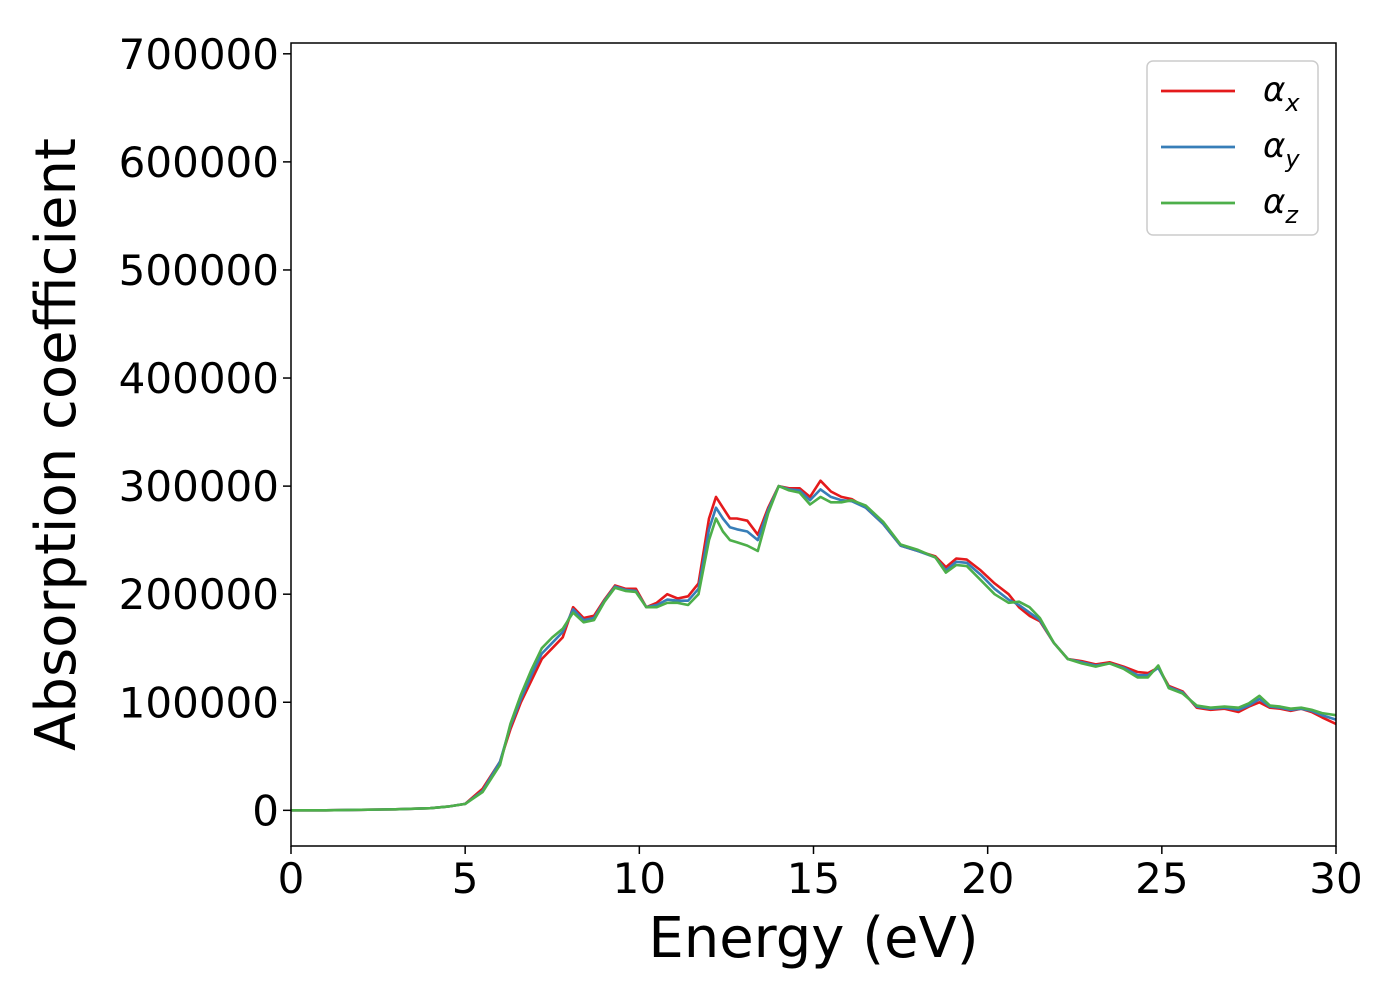 The image size is (1400, 1004). Describe the element at coordinates (1292, 103) in the screenshot. I see `legend-subscript-x: x` at that location.